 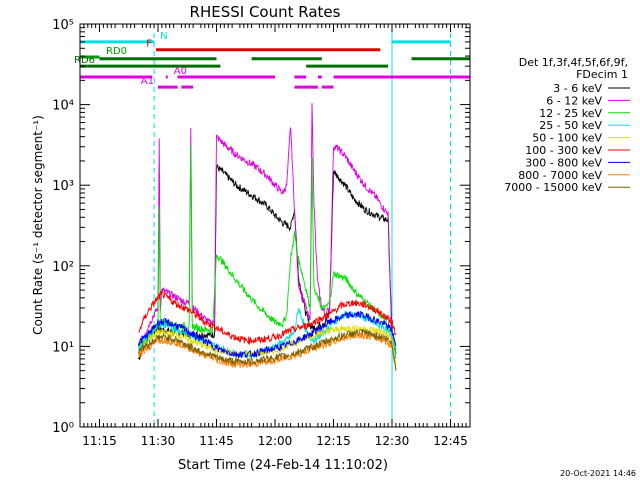 What do you see at coordinates (570, 113) in the screenshot?
I see `legend-label-2: 12 - 25 keV` at bounding box center [570, 113].